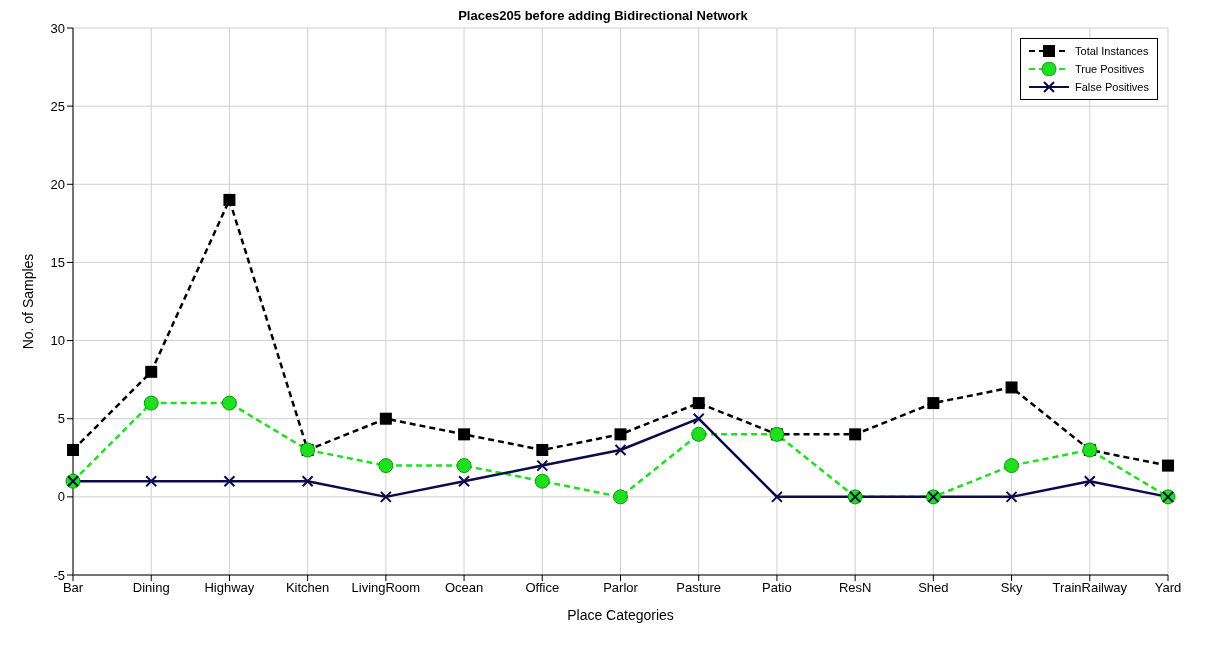 The height and width of the screenshot is (648, 1208). What do you see at coordinates (1112, 51) in the screenshot?
I see `legend-label: Total Instances` at bounding box center [1112, 51].